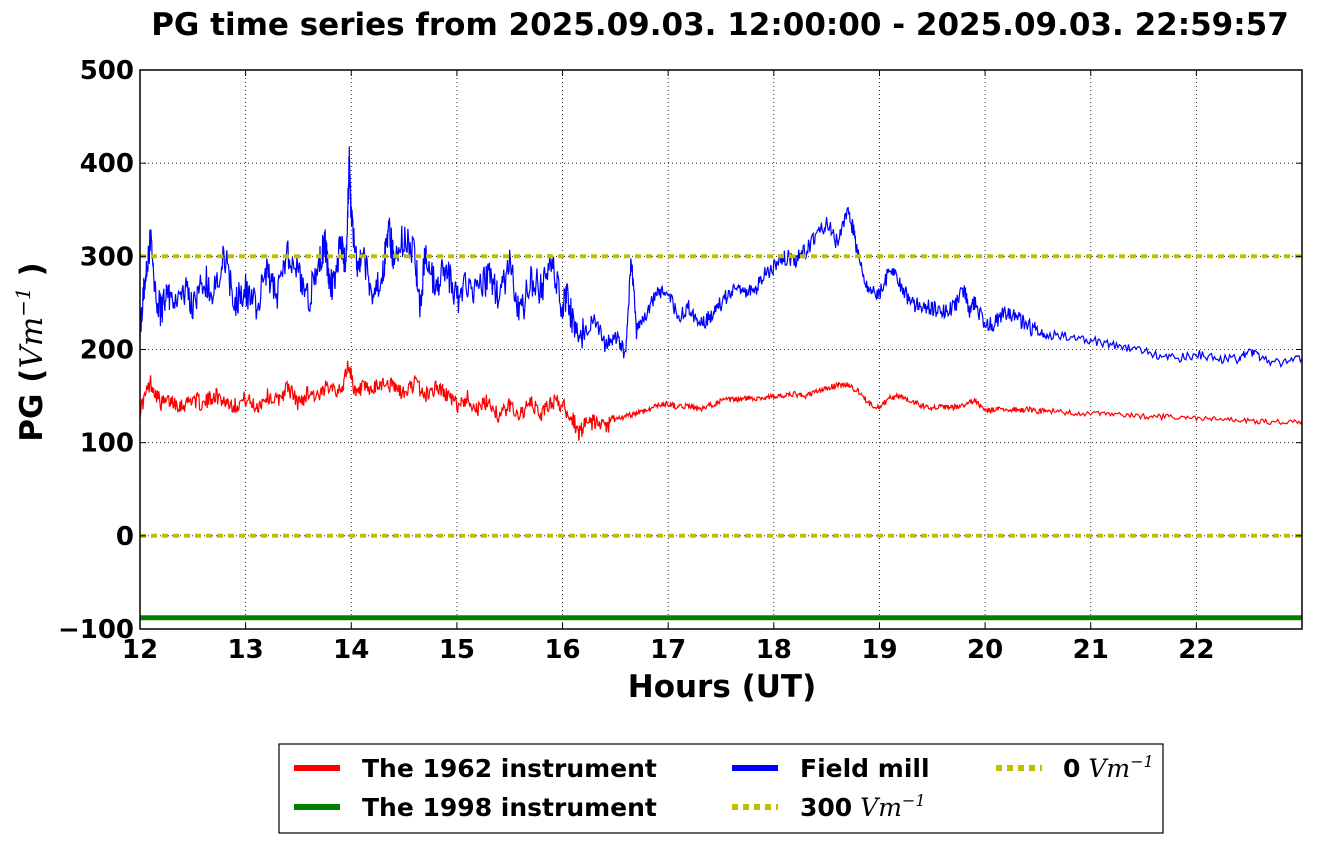  I want to click on y-tick-label: 100, so click(107, 444).